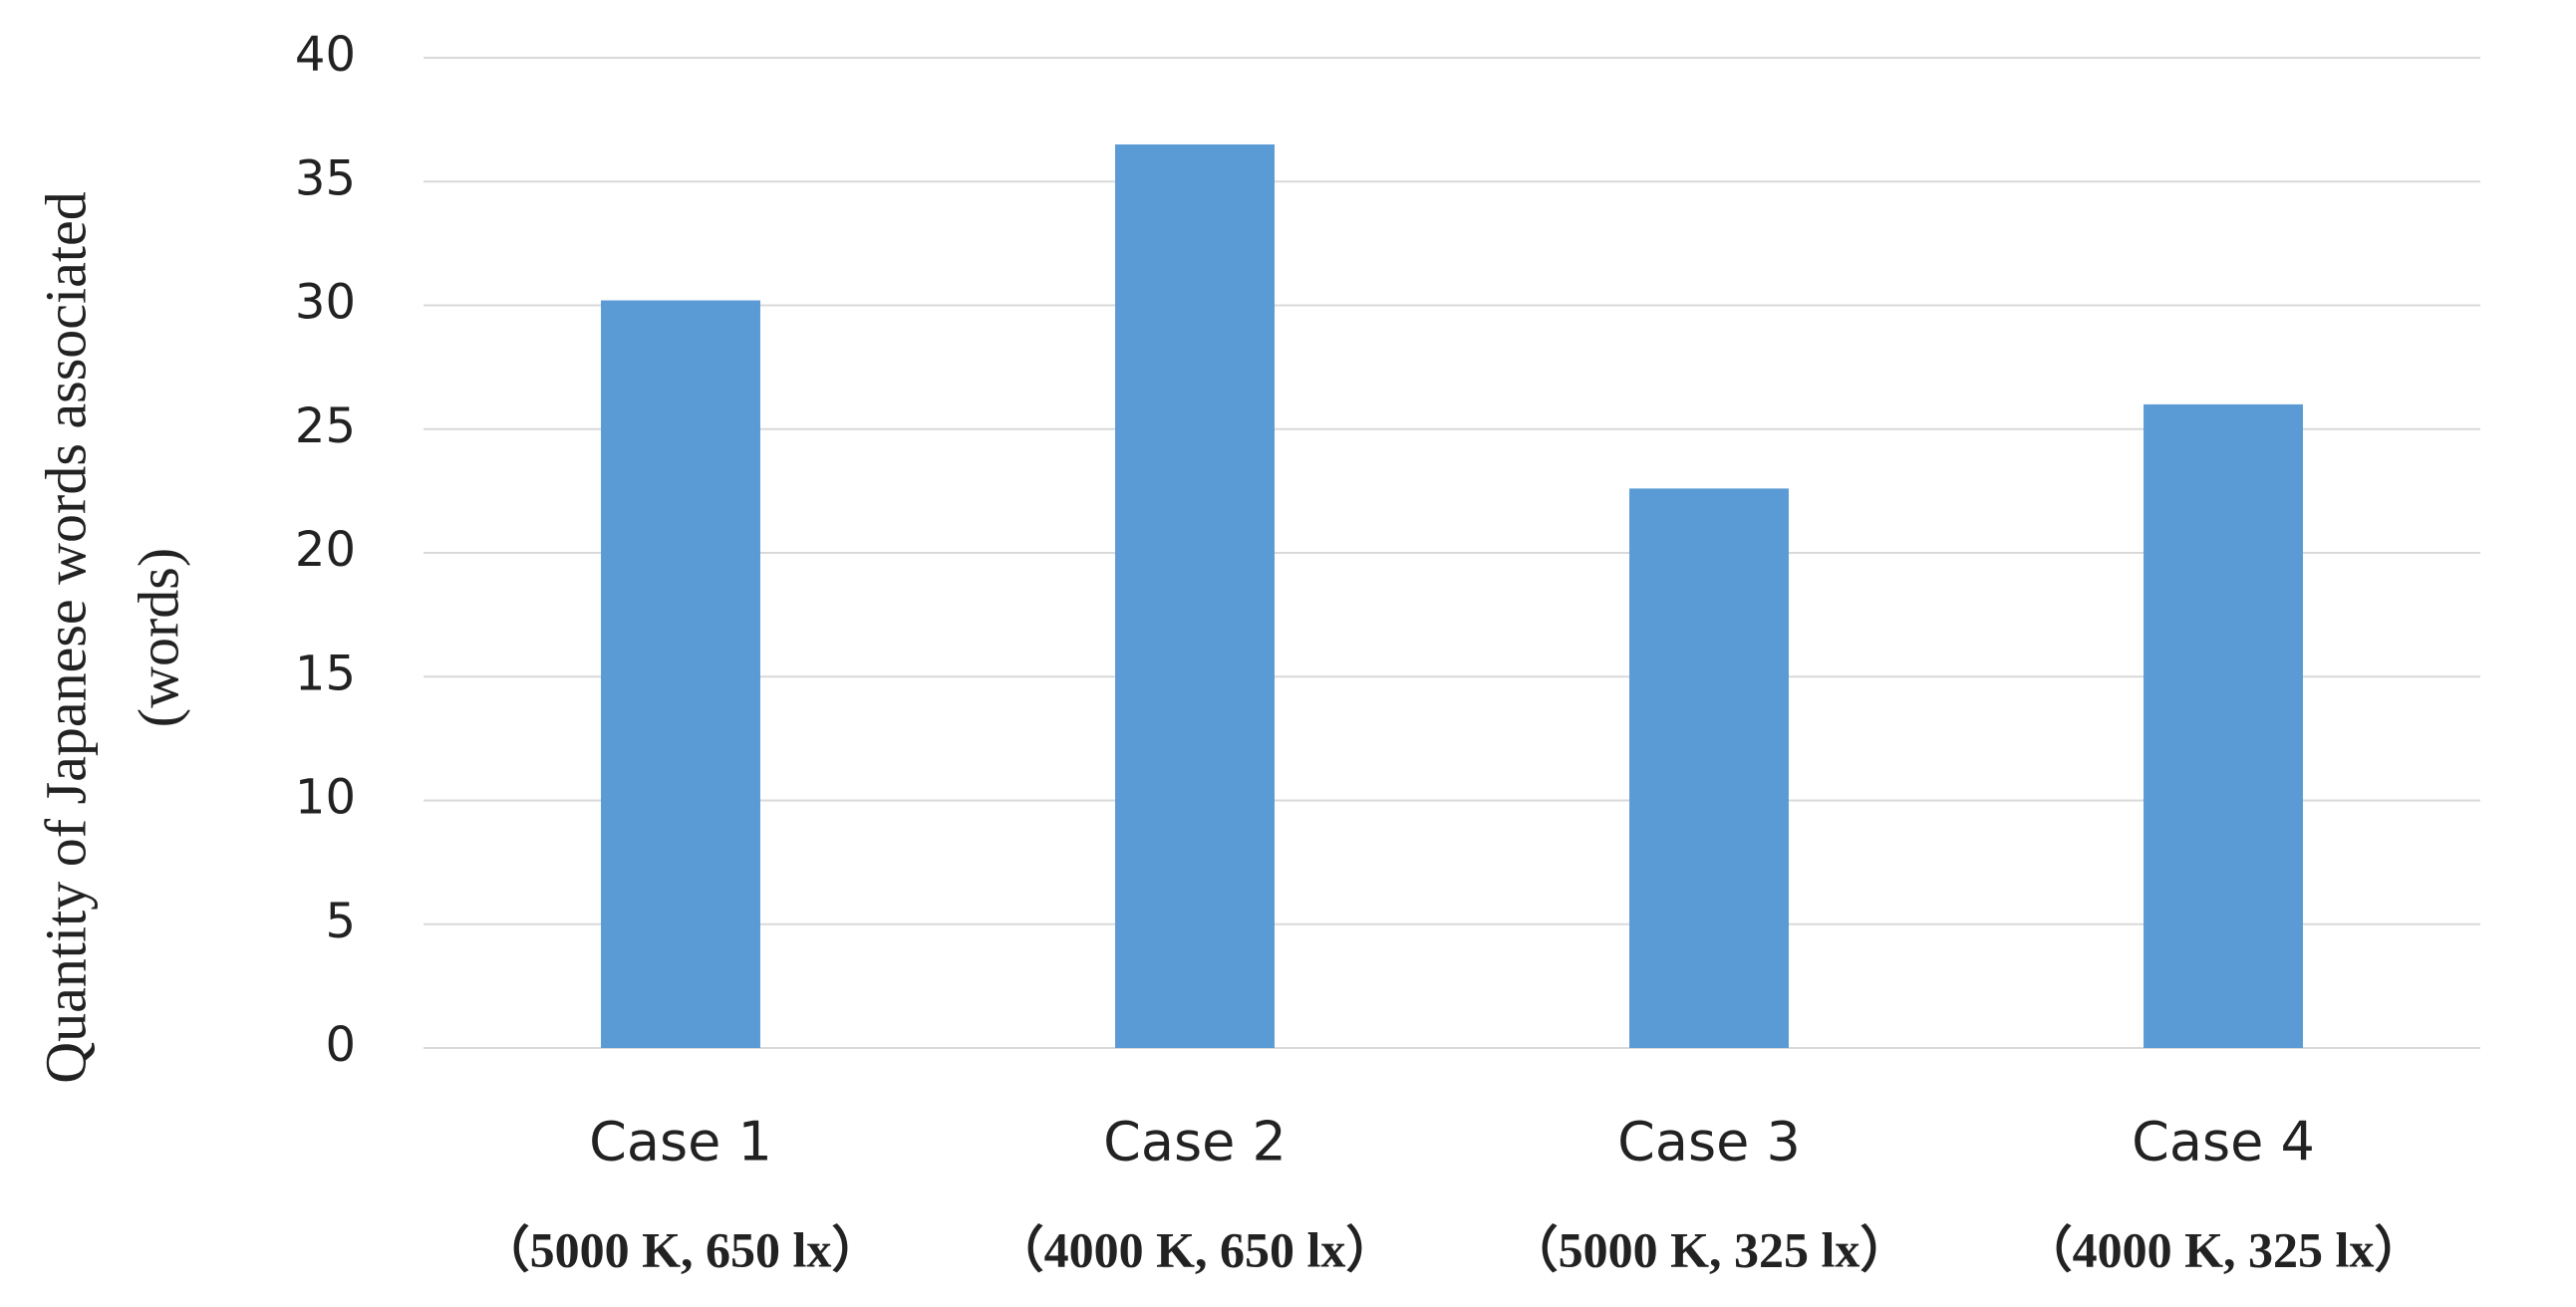  I want to click on y-tick-label: 30, so click(325, 303).